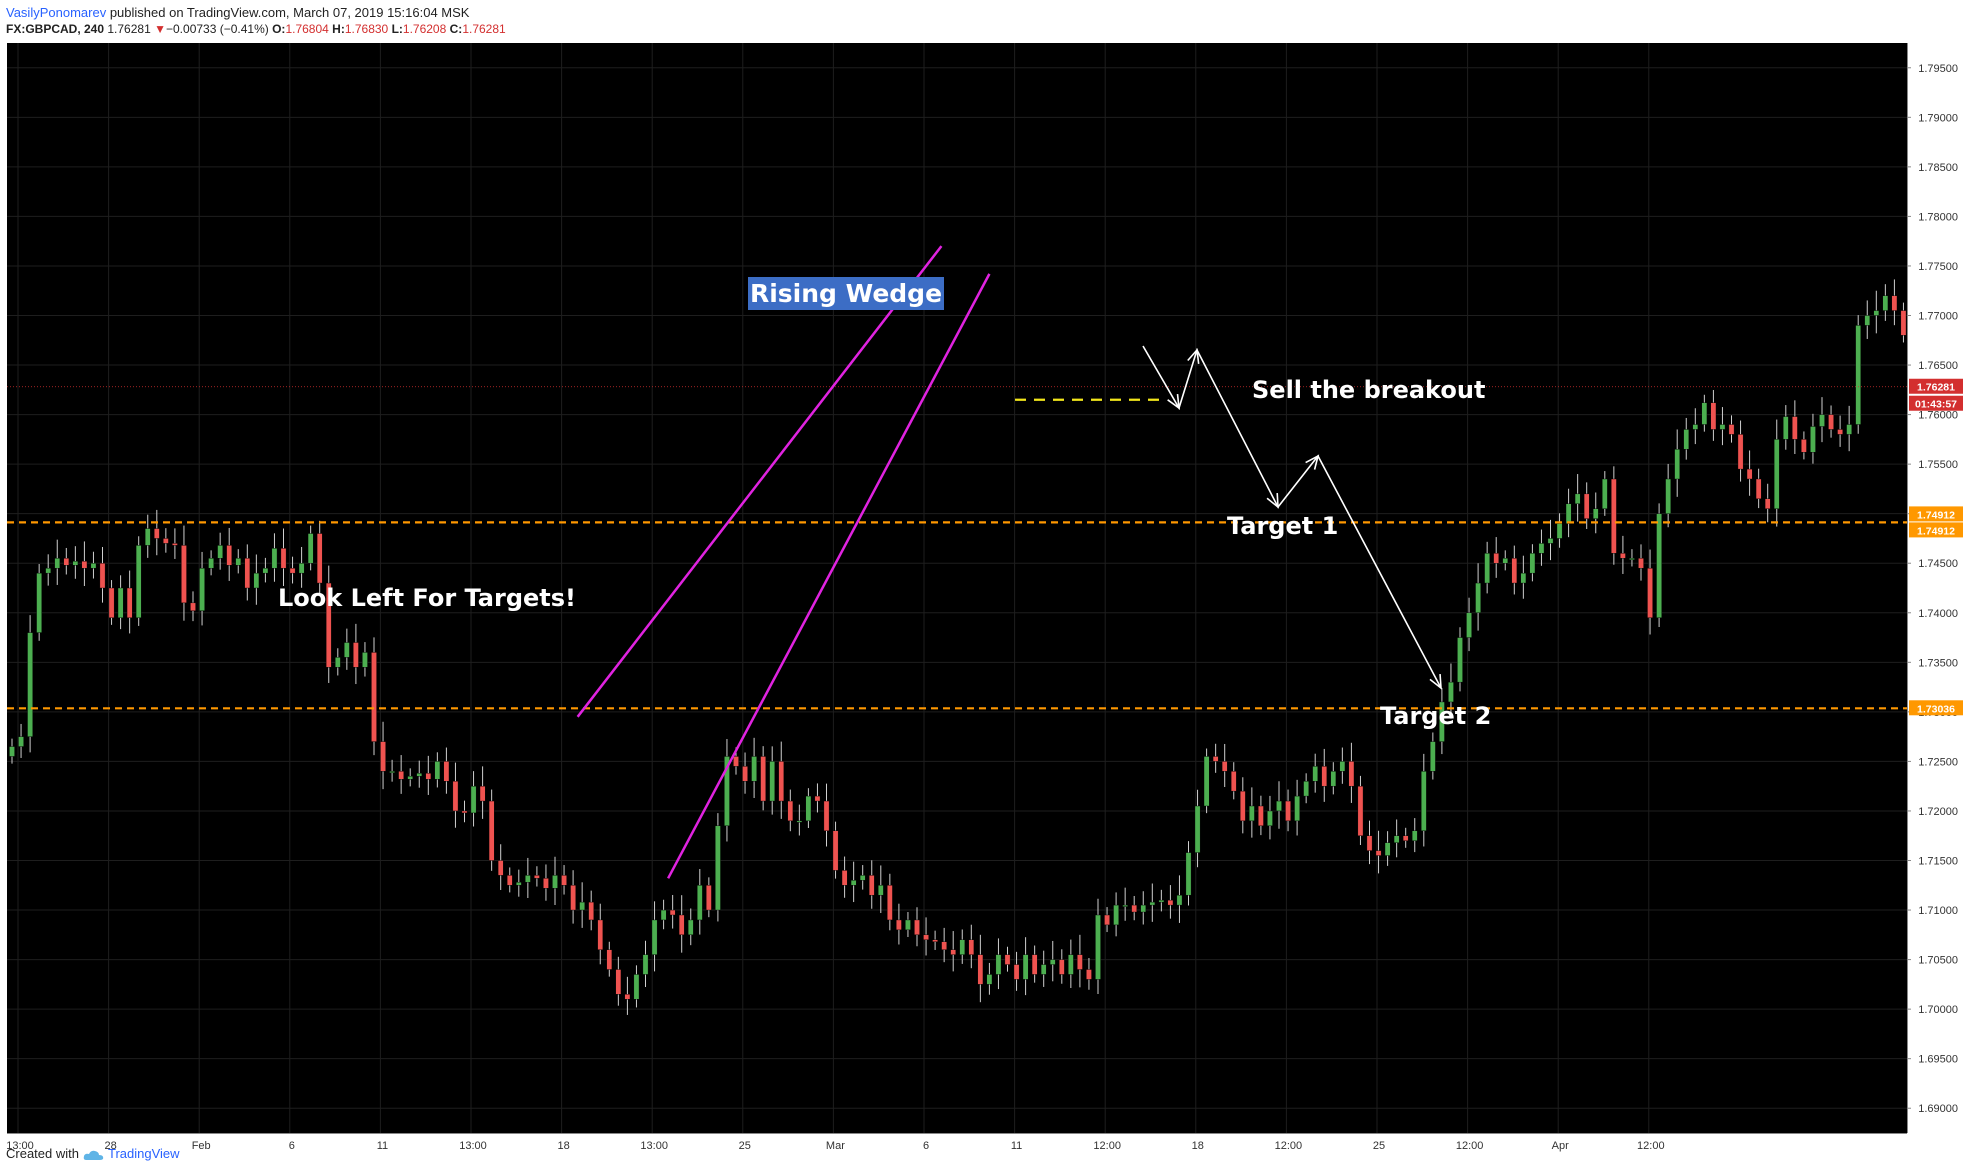 The width and height of the screenshot is (1972, 1172). What do you see at coordinates (56, 12) in the screenshot?
I see `author-link: VasilyPonomarev` at bounding box center [56, 12].